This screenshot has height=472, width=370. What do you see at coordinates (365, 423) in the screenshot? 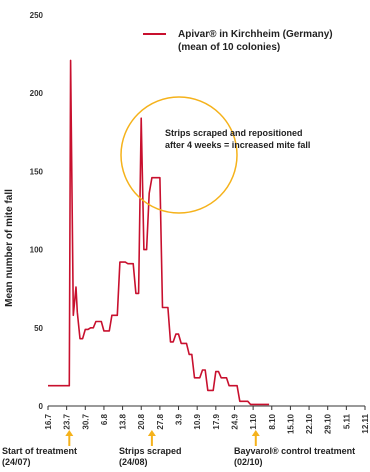
I see `x-tick-label: 12.11` at bounding box center [365, 423].